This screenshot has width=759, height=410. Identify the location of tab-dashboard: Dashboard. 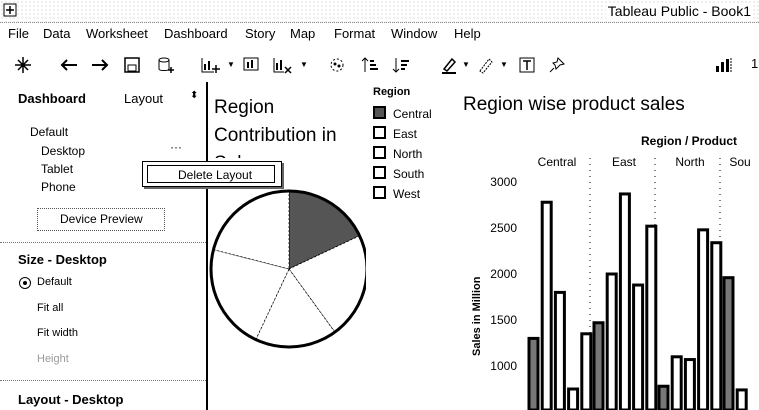
(52, 98).